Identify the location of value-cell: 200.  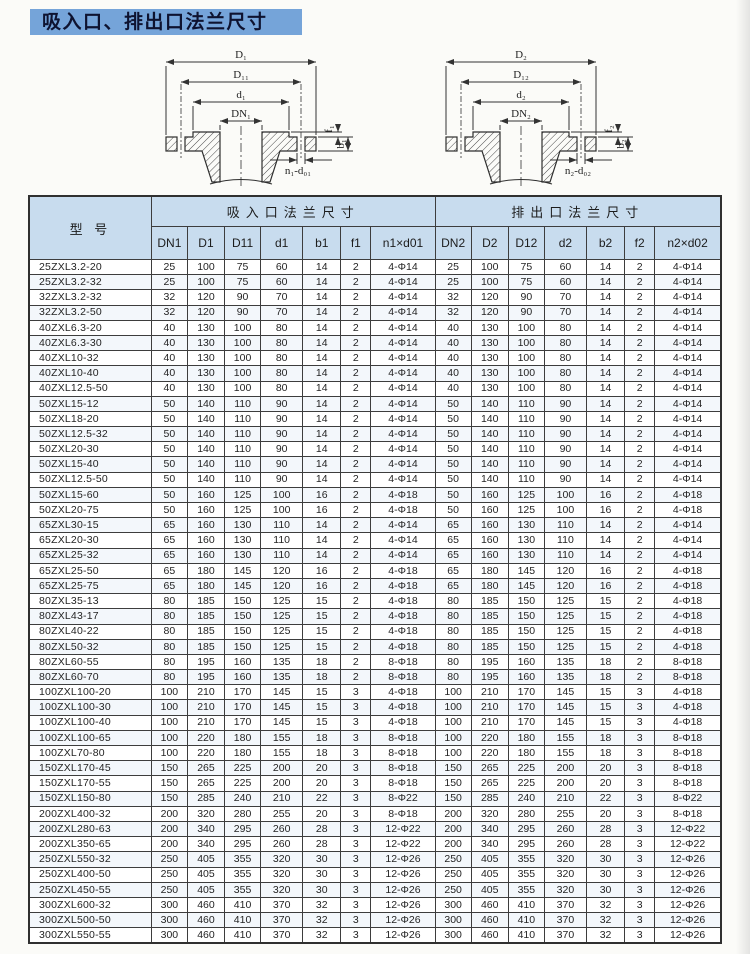
(453, 813).